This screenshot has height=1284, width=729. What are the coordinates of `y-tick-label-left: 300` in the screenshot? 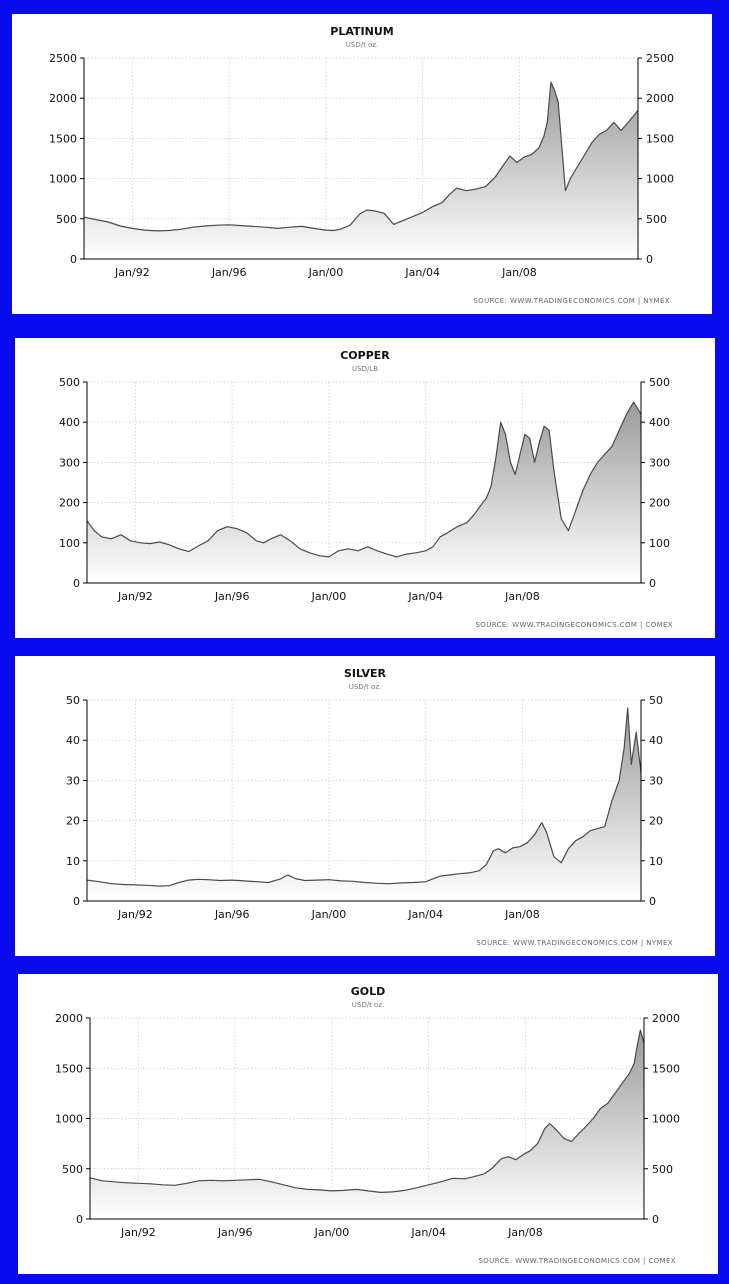 It's located at (69, 462).